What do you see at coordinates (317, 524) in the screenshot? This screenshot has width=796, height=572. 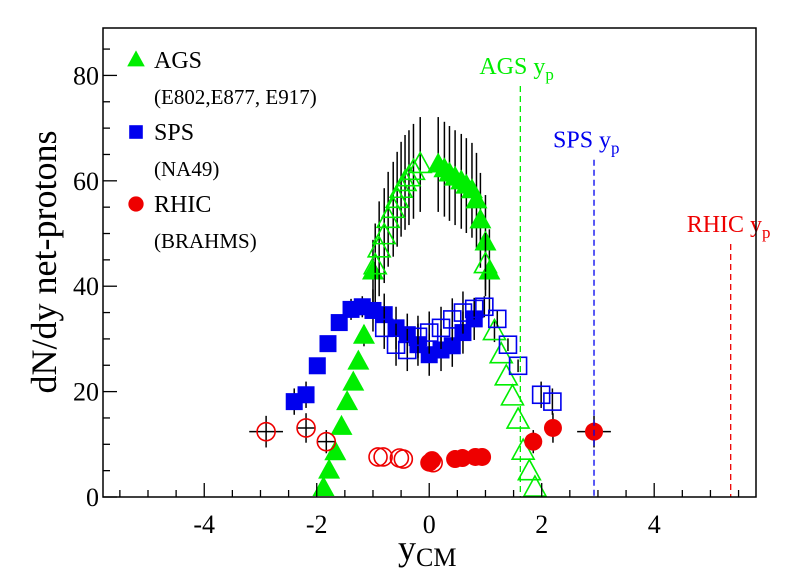 I see `x-tick-label: -2` at bounding box center [317, 524].